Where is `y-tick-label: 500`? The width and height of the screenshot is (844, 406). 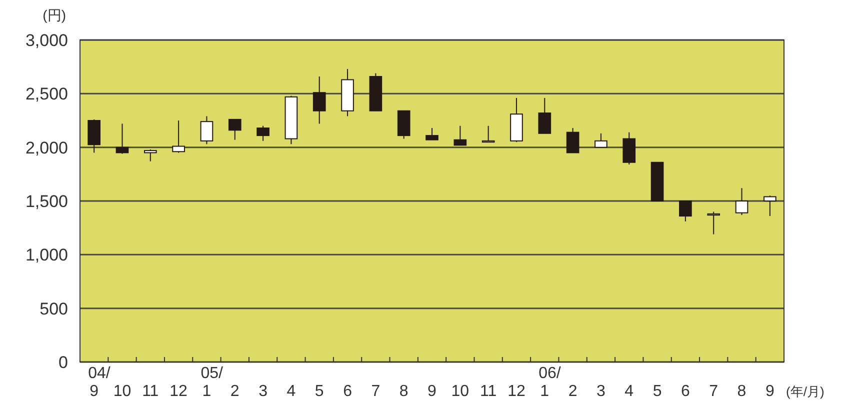
y-tick-label: 500 is located at coordinates (54, 308).